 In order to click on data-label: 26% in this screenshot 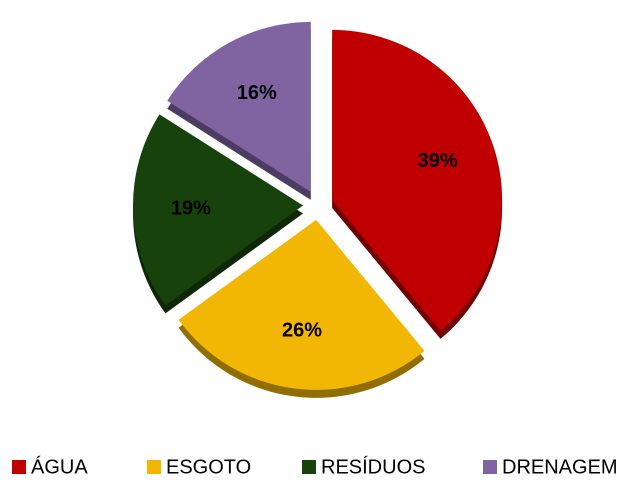, I will do `click(302, 330)`.